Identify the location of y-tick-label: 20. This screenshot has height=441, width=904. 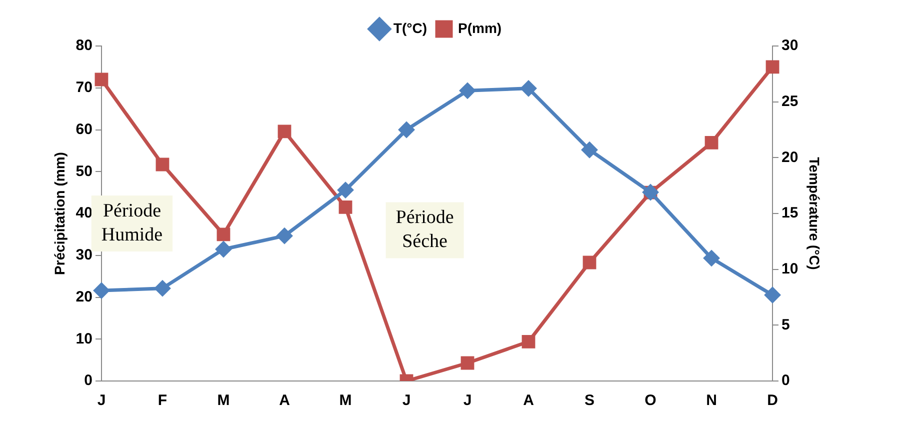
(84, 297).